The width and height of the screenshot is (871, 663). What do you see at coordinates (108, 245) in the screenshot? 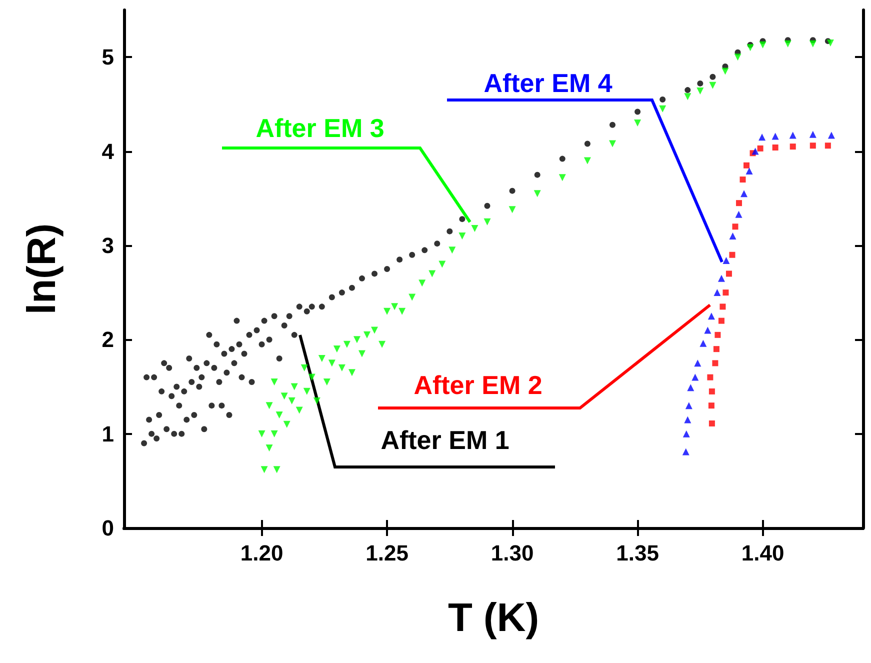
I see `y-tick-label: 3` at bounding box center [108, 245].